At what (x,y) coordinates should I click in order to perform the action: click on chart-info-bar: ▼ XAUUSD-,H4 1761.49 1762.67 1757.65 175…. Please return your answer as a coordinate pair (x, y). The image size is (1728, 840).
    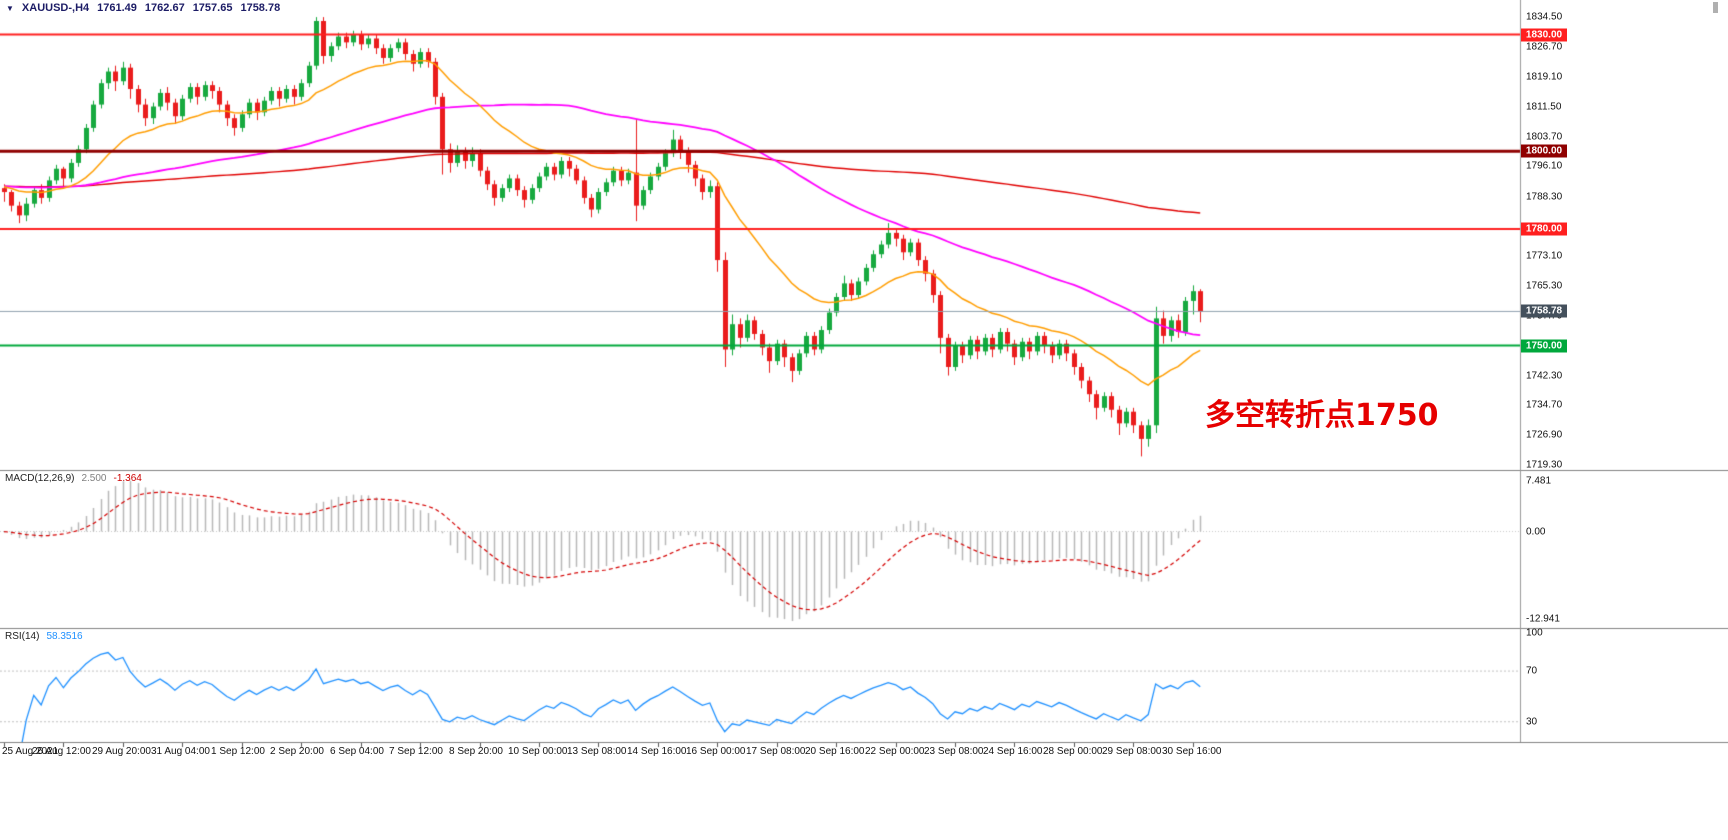
    Looking at the image, I should click on (143, 8).